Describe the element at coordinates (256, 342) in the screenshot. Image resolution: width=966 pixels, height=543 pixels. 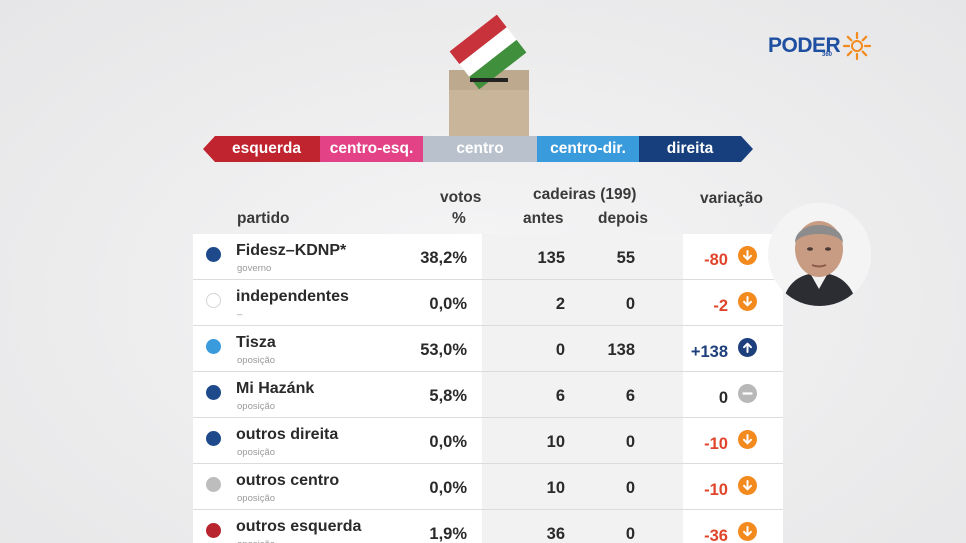
I see `party-name: Tisza` at that location.